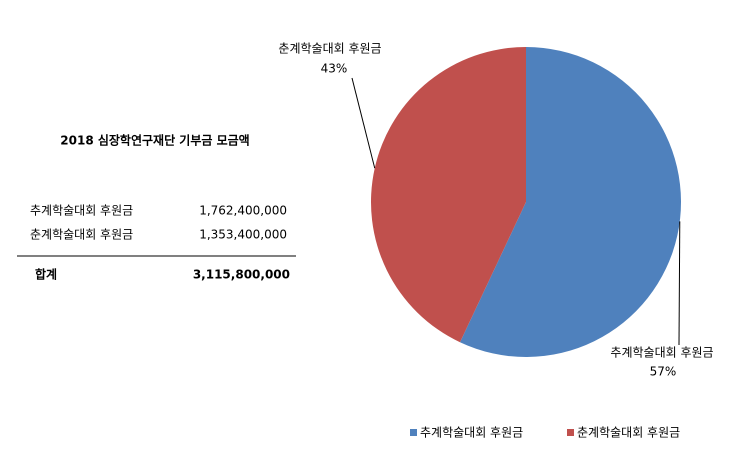  What do you see at coordinates (329, 49) in the screenshot?
I see `slice-name: 춘계학술대회 후원금` at bounding box center [329, 49].